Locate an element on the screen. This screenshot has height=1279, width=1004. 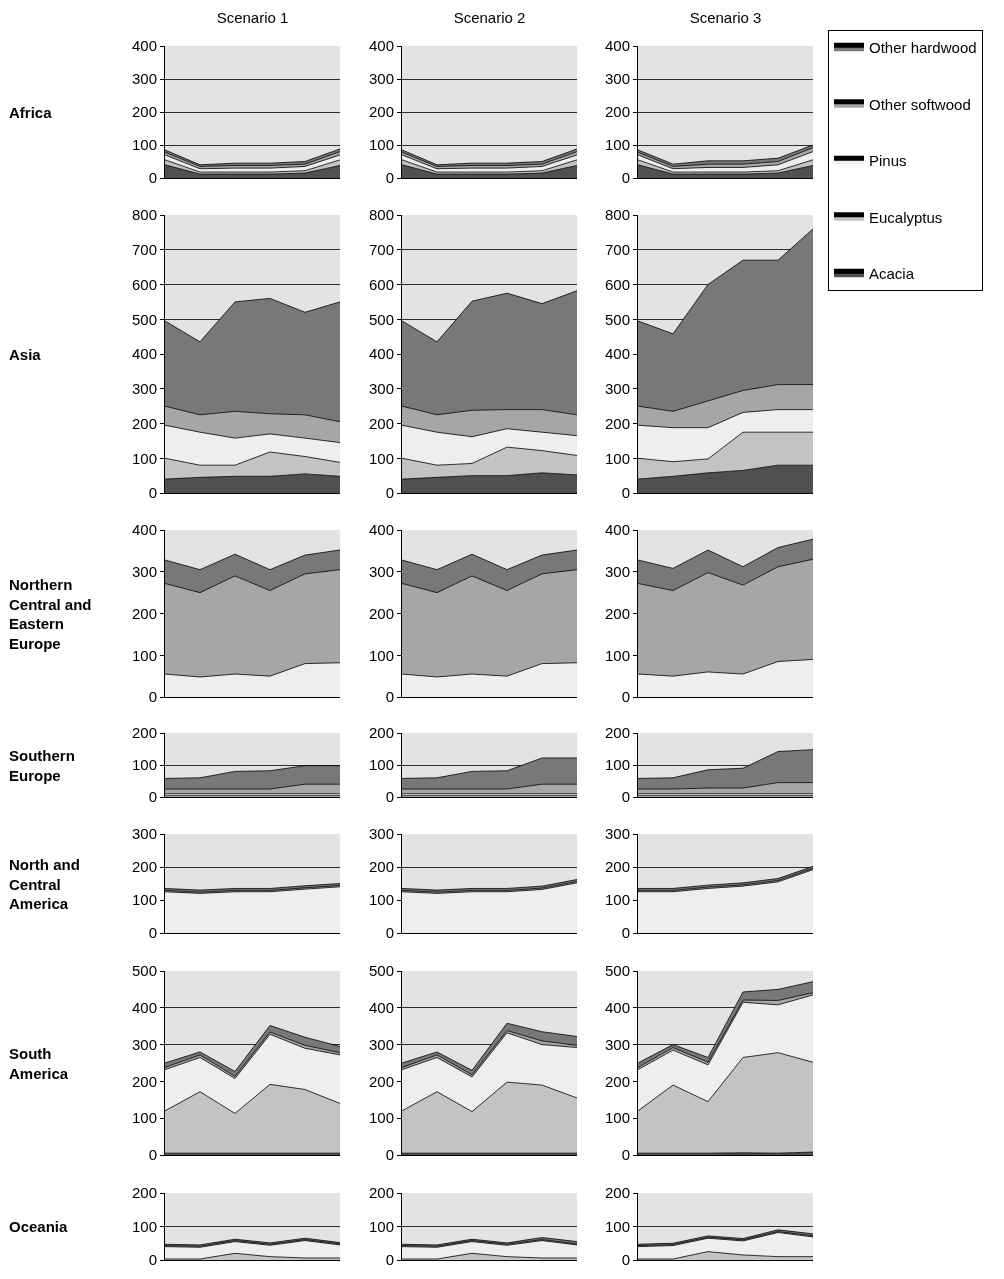
y-axis-title: Southern Europe is located at coordinates (42, 765).